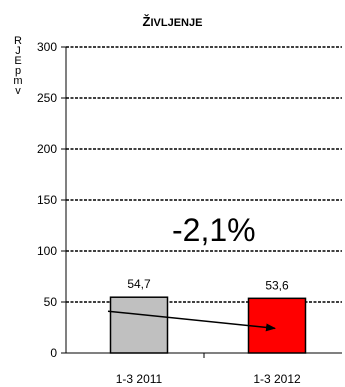 The height and width of the screenshot is (387, 345). What do you see at coordinates (277, 285) in the screenshot?
I see `data-label: 53,6` at bounding box center [277, 285].